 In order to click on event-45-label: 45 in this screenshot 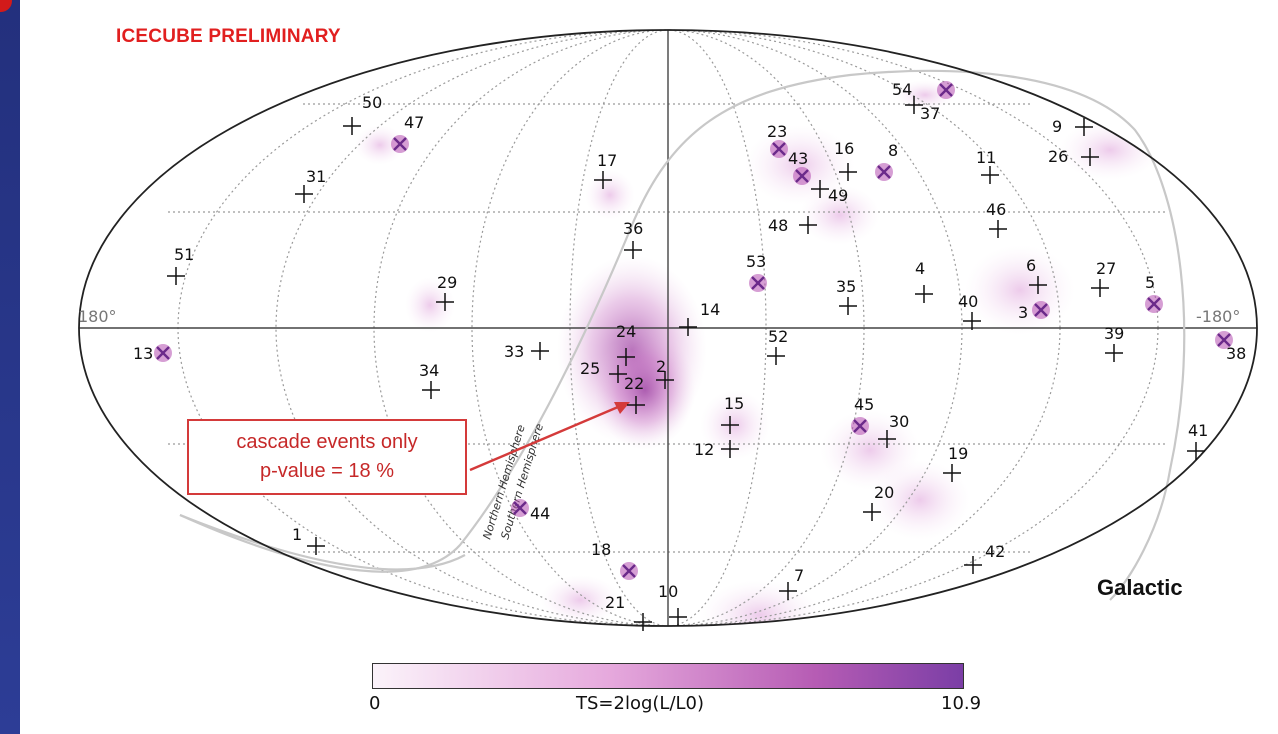, I will do `click(864, 404)`.